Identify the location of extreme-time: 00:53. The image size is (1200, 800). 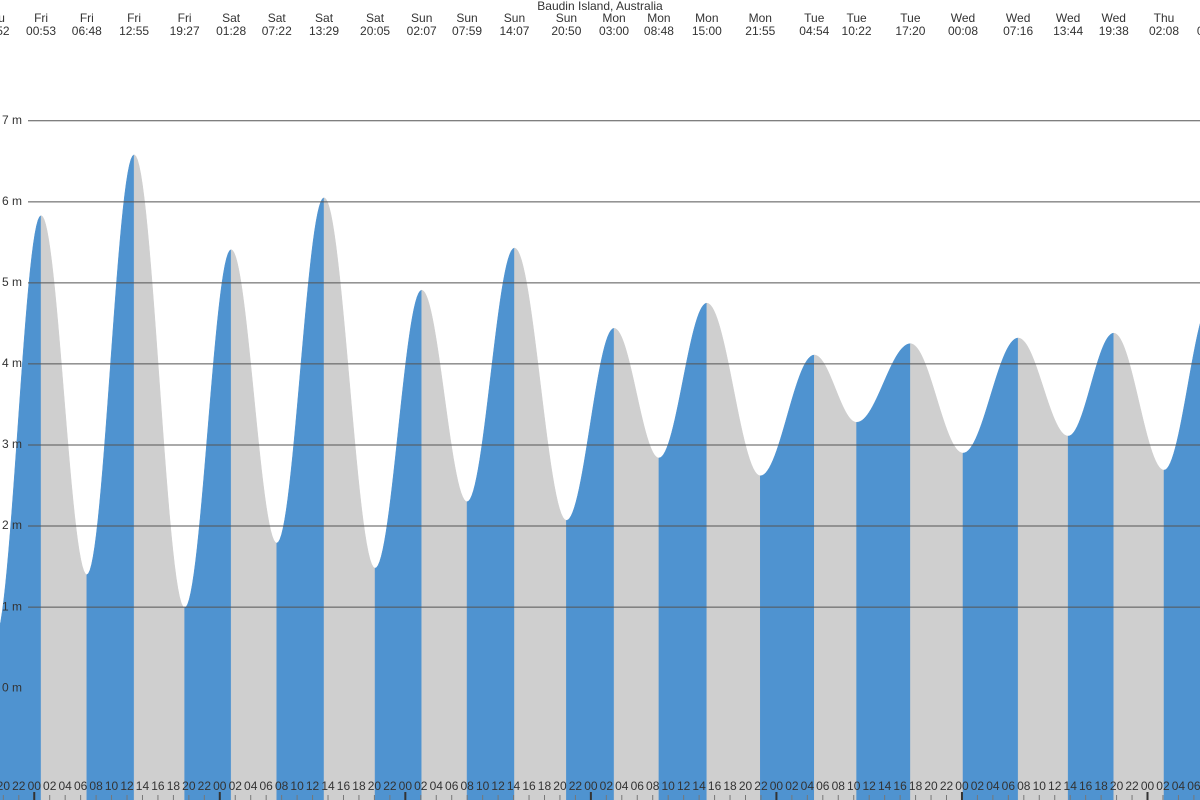
(41, 31).